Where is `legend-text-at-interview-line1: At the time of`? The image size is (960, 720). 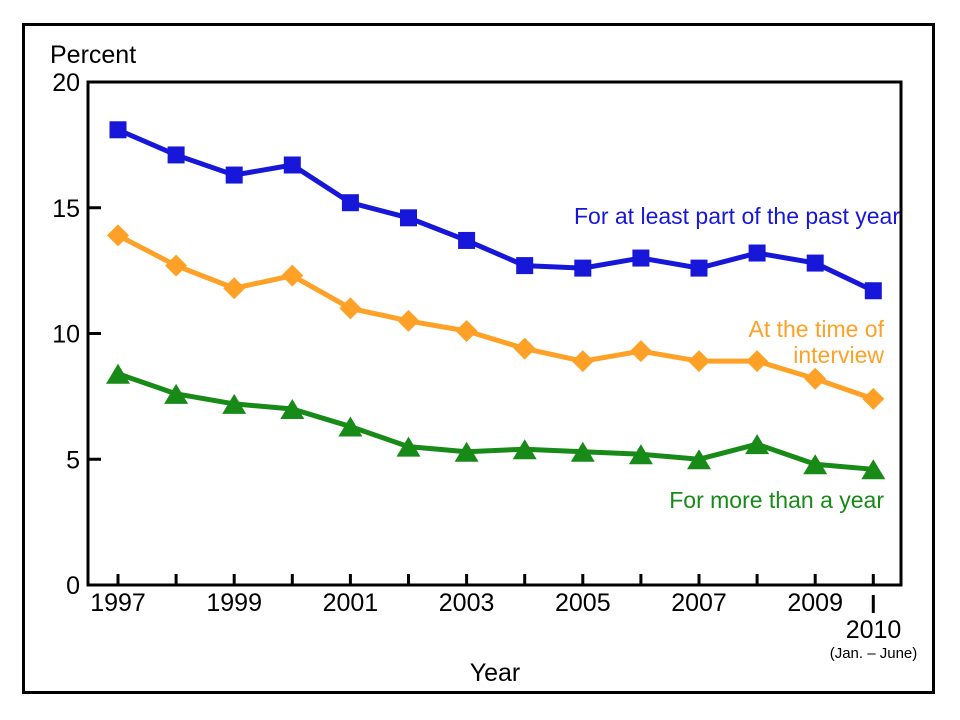 legend-text-at-interview-line1: At the time of is located at coordinates (816, 329).